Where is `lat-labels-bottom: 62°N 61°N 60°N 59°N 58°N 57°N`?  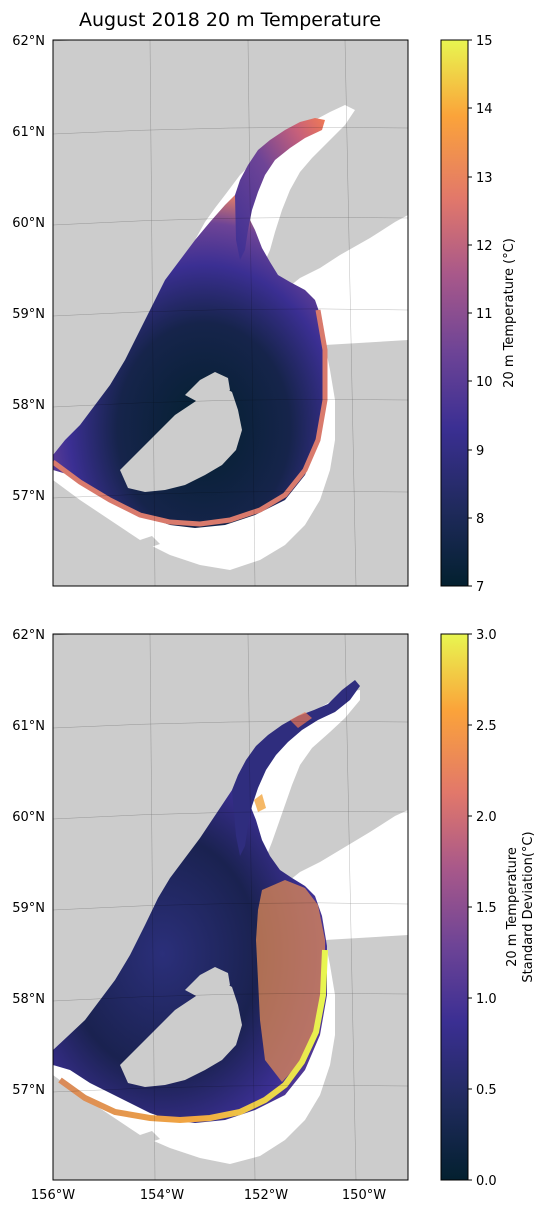 lat-labels-bottom: 62°N 61°N 60°N 59°N 58°N 57°N is located at coordinates (28, 863).